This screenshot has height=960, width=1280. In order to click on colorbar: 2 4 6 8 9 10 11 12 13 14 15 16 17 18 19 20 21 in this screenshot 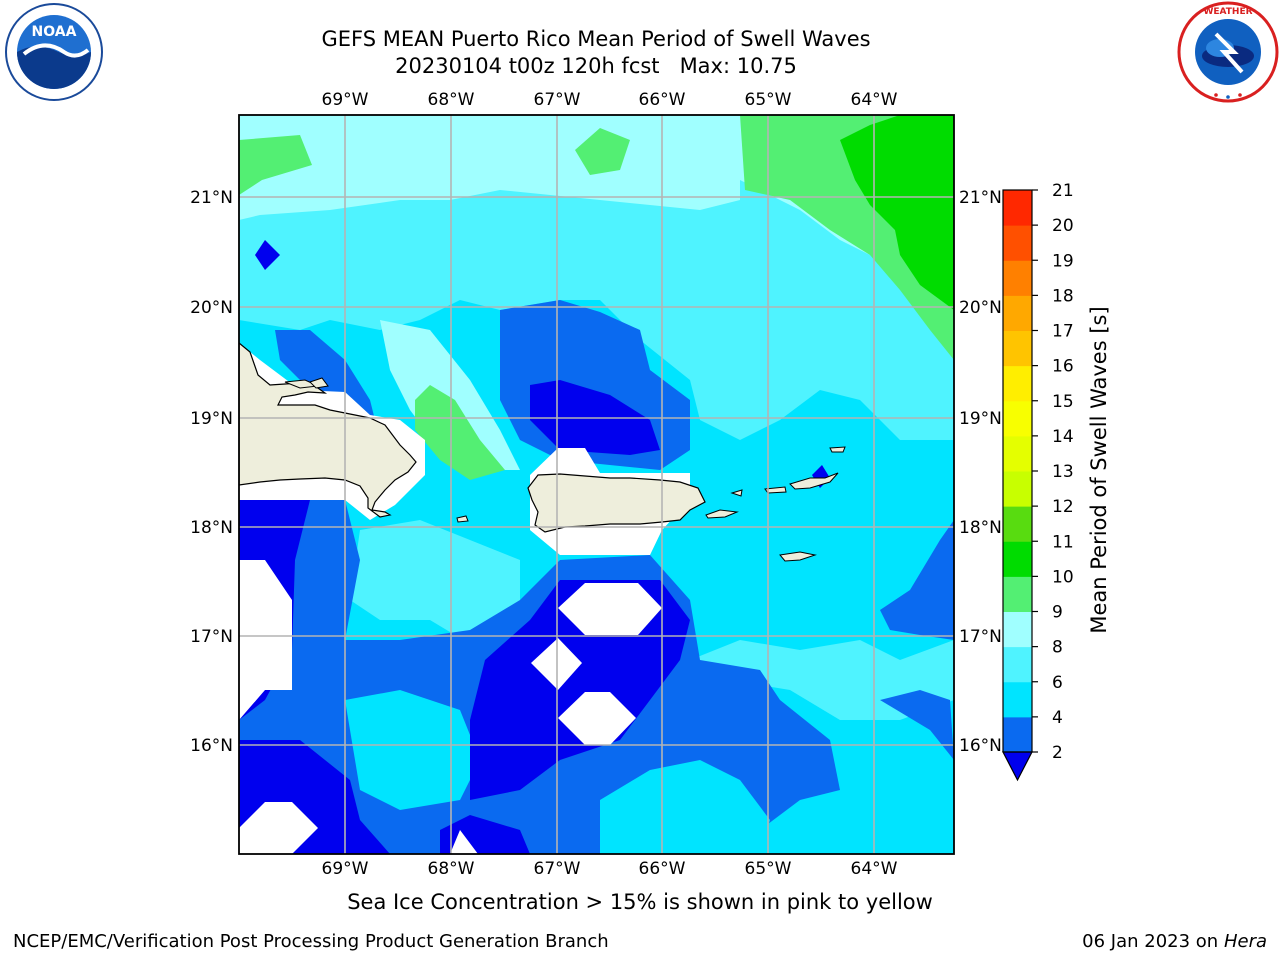, I will do `click(1038, 481)`.